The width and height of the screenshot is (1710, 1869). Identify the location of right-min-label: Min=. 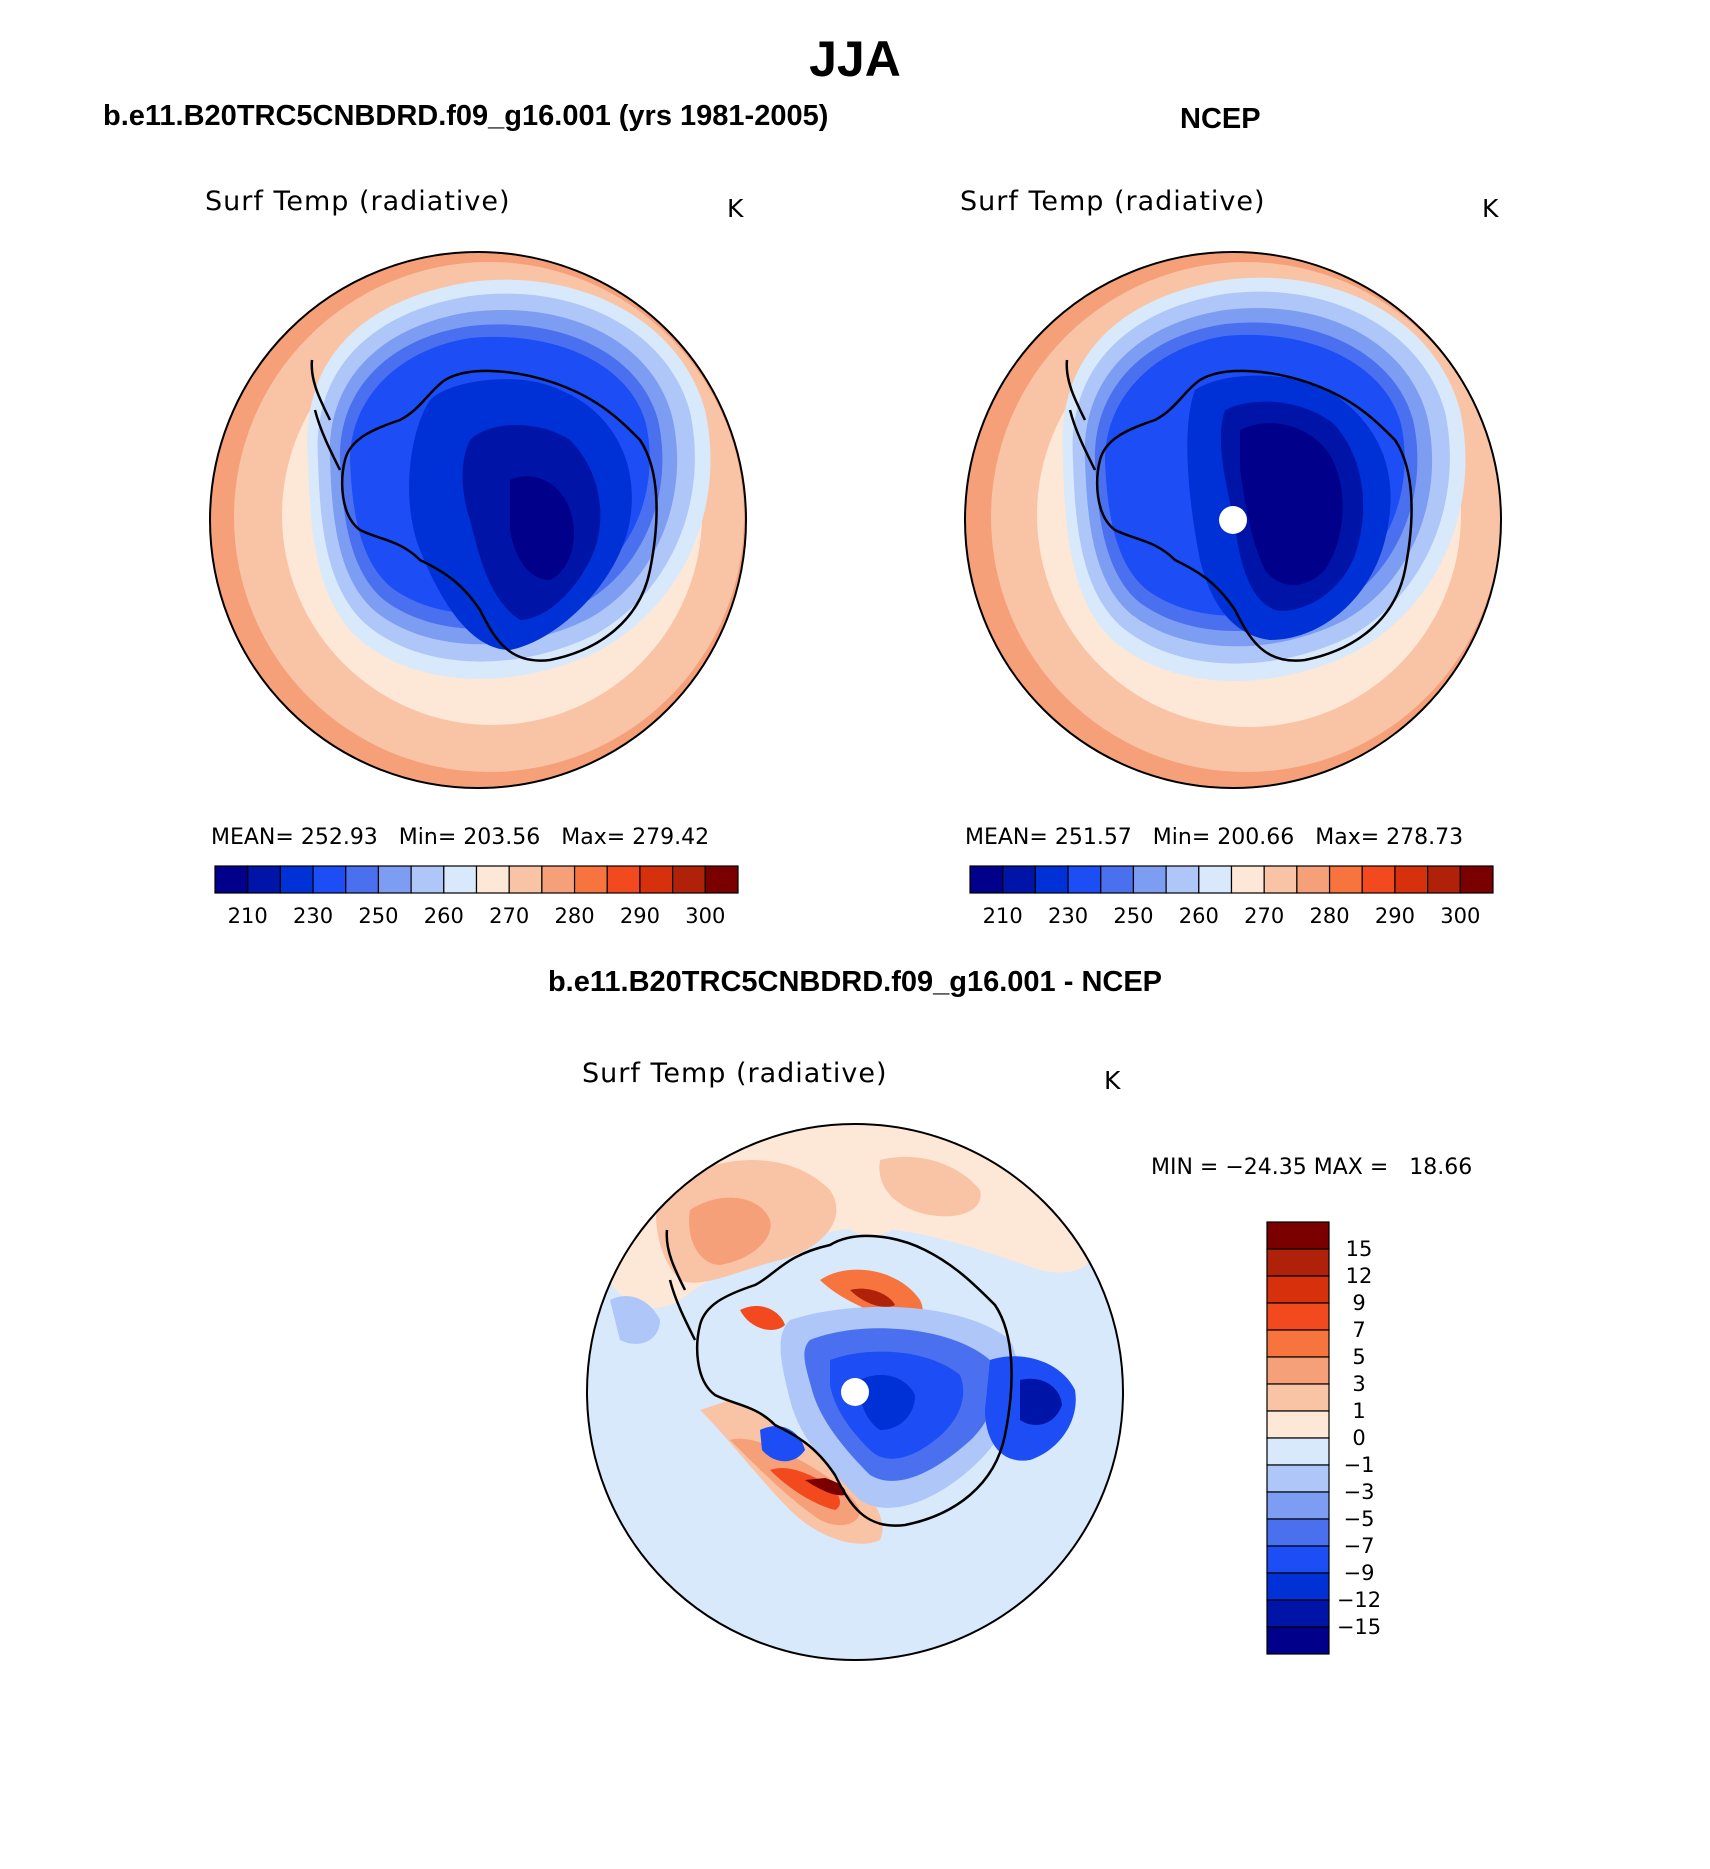
(1181, 837).